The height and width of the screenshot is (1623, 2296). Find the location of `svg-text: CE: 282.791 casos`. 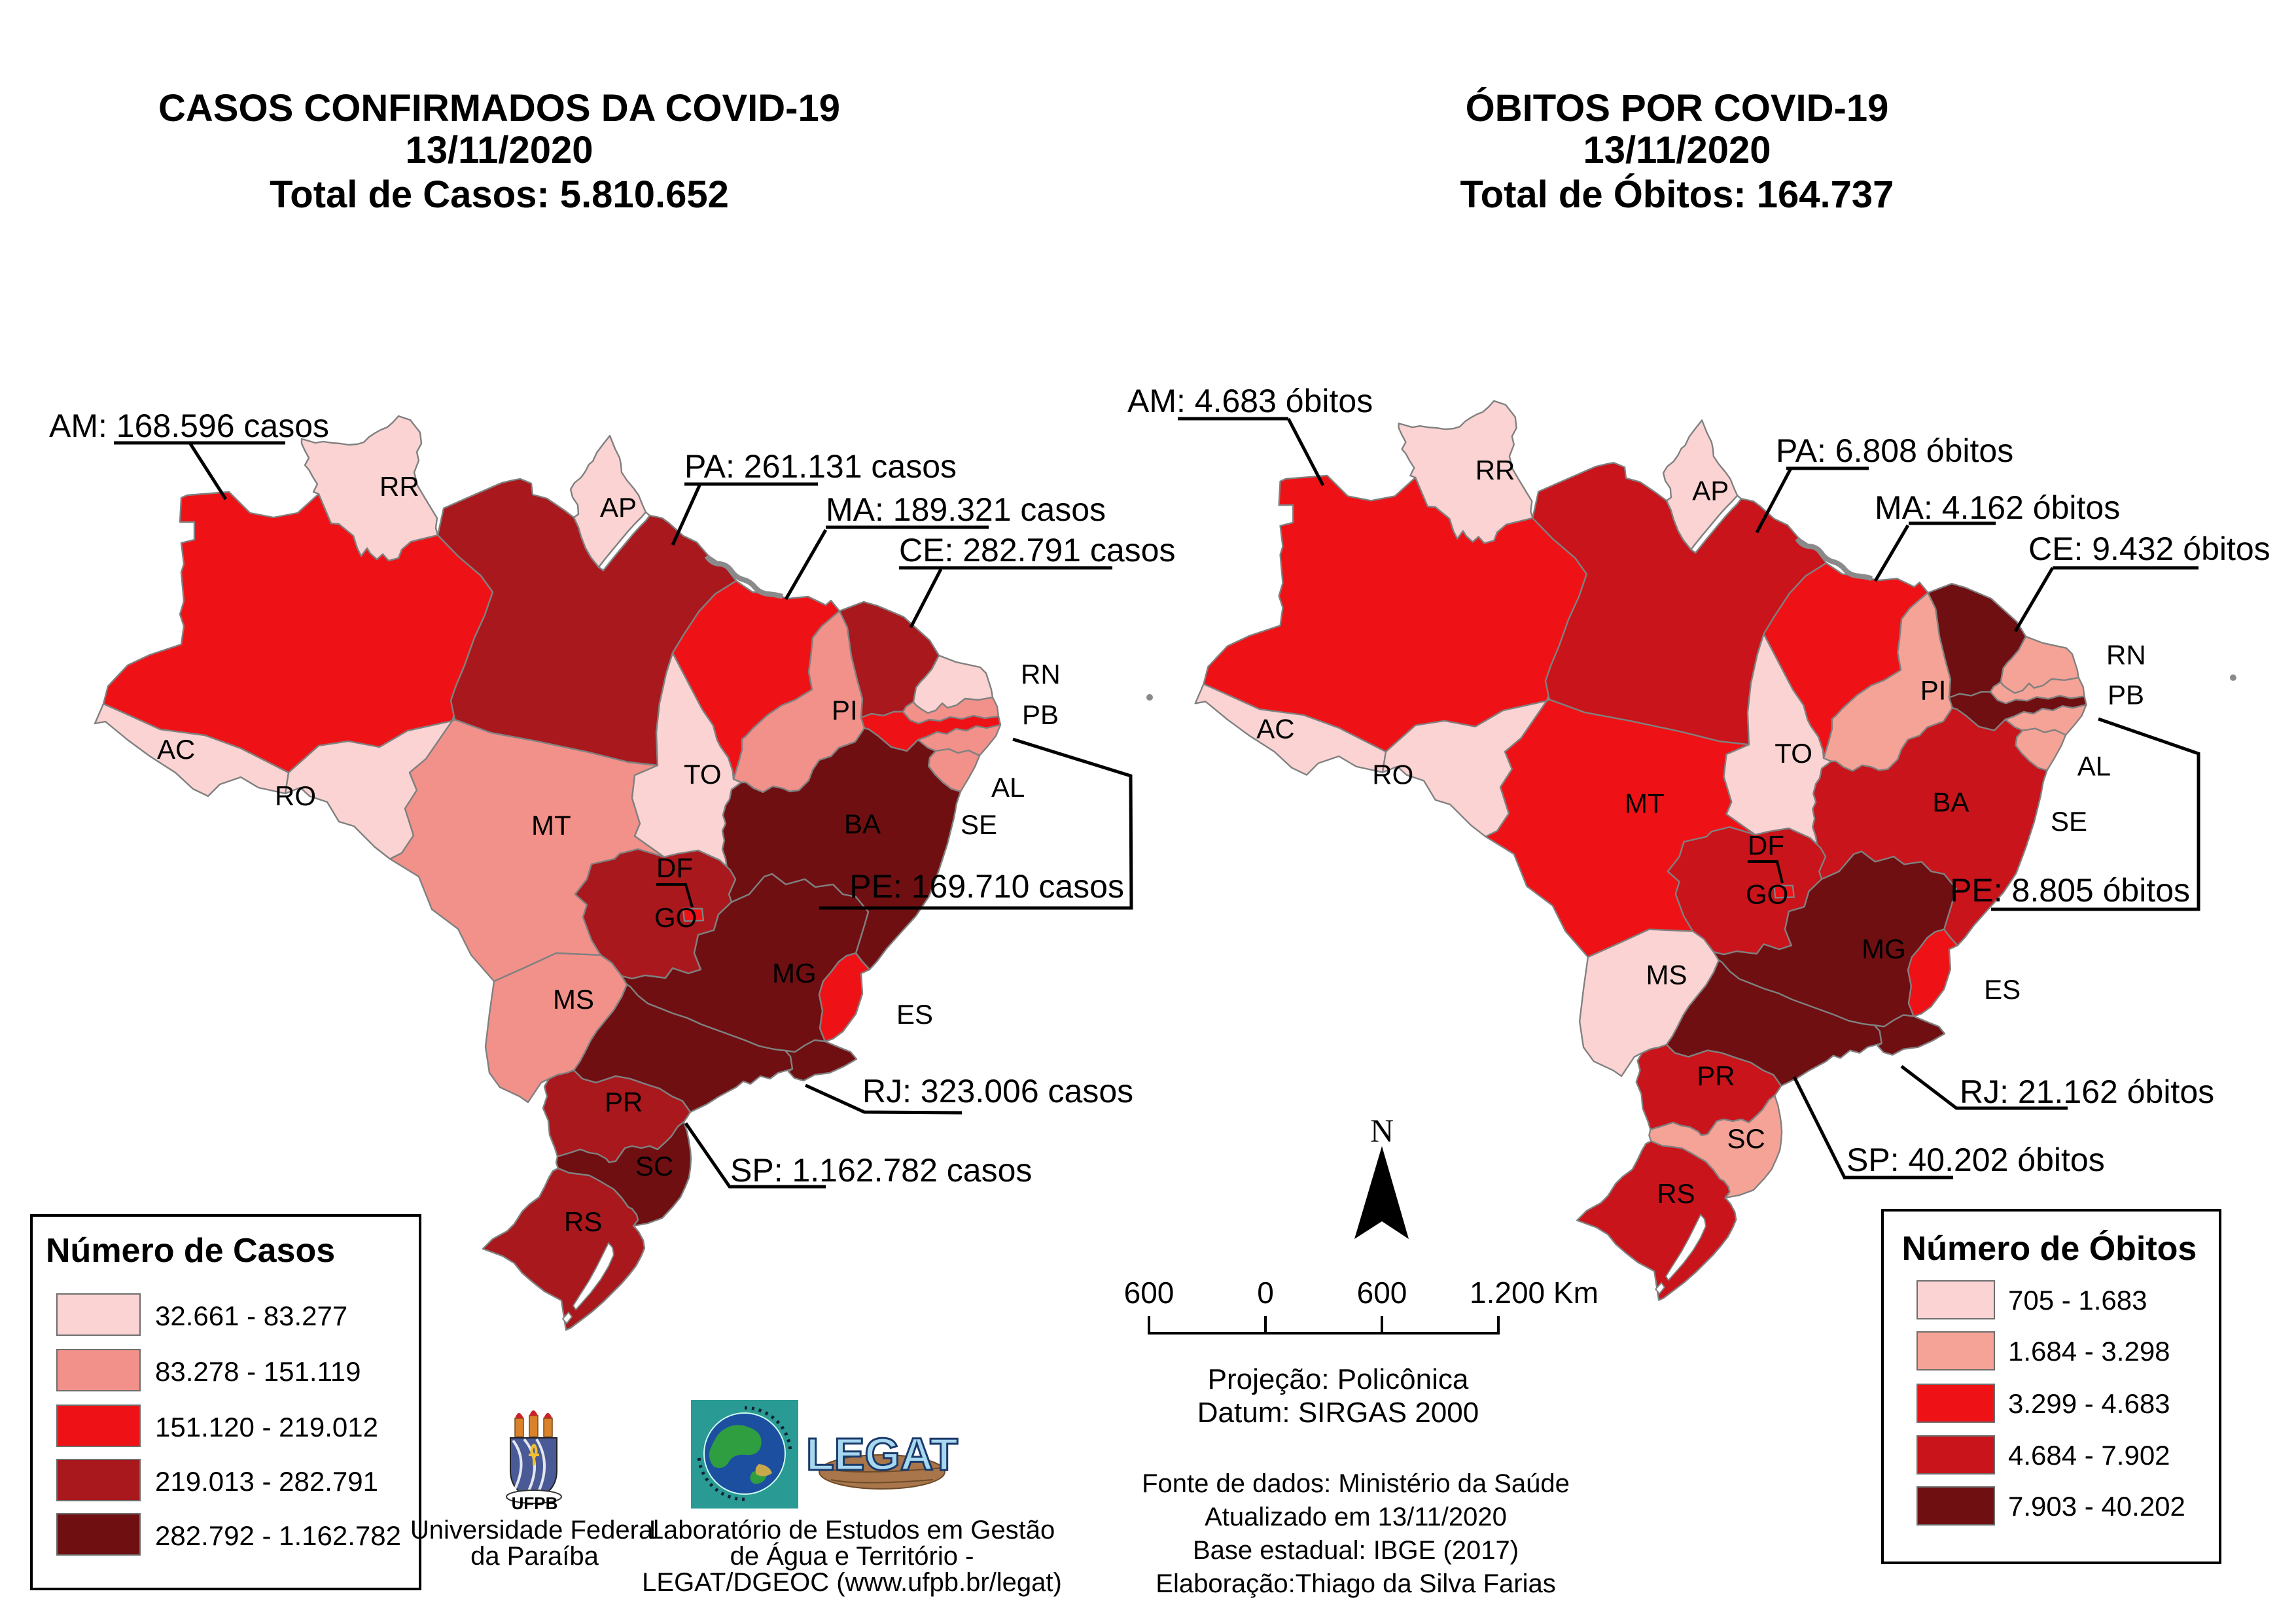

svg-text: CE: 282.791 casos is located at coordinates (1037, 550).